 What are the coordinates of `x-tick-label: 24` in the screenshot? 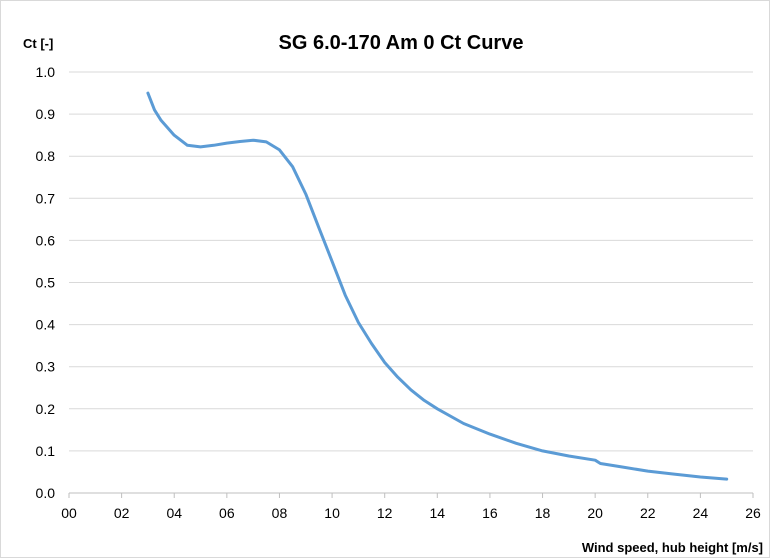 It's located at (701, 513).